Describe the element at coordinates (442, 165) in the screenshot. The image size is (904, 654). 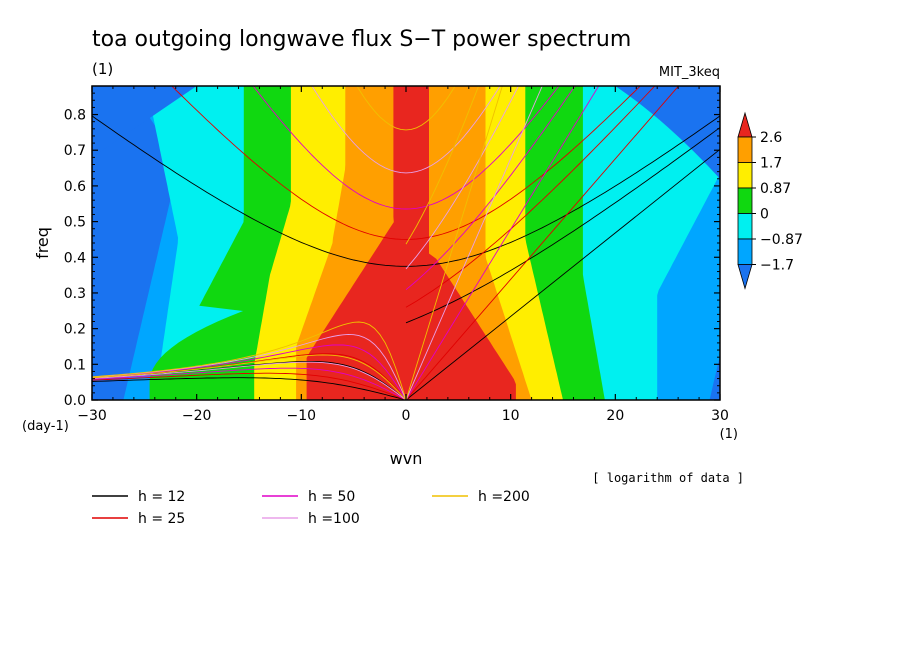
I see `mrg-wave-east-h200` at that location.